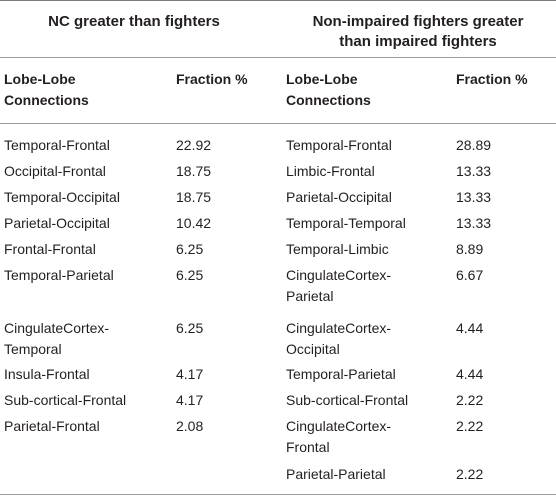 This screenshot has width=556, height=498. Describe the element at coordinates (56, 339) in the screenshot. I see `table-row-connection: CingulateCortex- Temporal` at that location.